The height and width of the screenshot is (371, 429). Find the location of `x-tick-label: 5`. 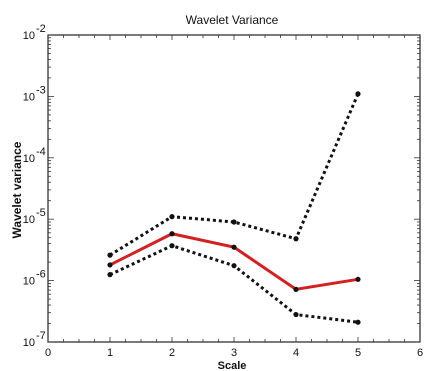

x-tick-label: 5 is located at coordinates (358, 353).